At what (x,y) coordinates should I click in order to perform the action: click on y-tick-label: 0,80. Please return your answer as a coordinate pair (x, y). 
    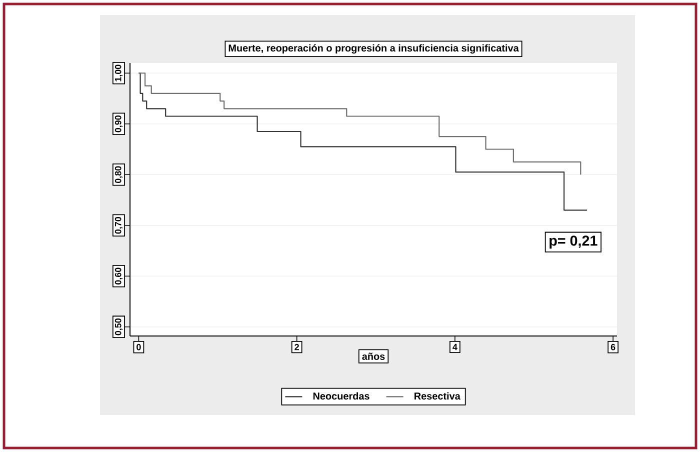
    Looking at the image, I should click on (118, 174).